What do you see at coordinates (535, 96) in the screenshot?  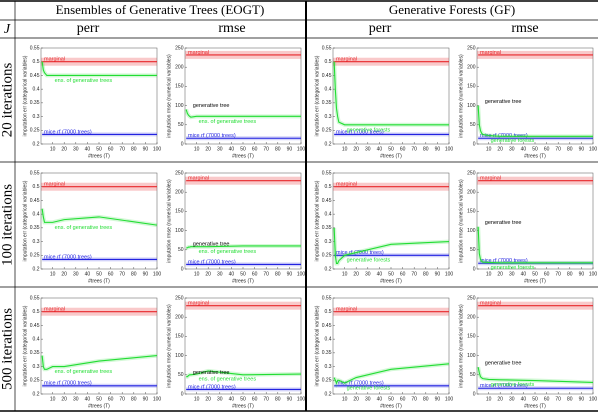 I see `plot-frame` at bounding box center [535, 96].